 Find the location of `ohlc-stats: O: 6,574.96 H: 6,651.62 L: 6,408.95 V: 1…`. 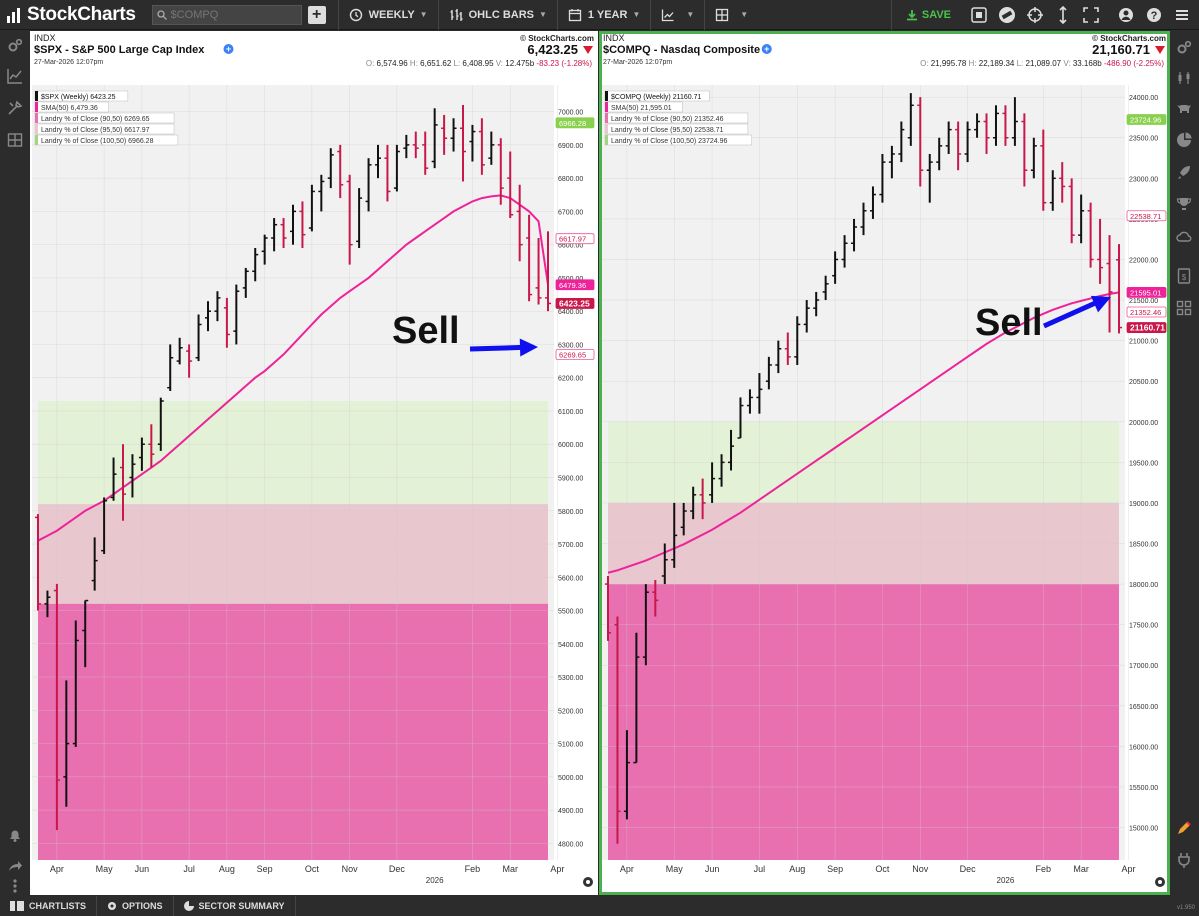

ohlc-stats: O: 6,574.96 H: 6,651.62 L: 6,408.95 V: 1… is located at coordinates (479, 63).